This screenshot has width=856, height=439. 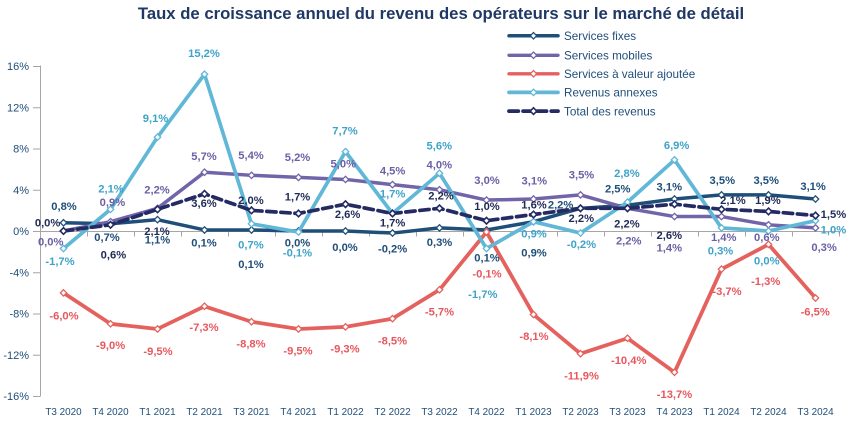 What do you see at coordinates (157, 412) in the screenshot?
I see `svg-text: T1 2021` at bounding box center [157, 412].